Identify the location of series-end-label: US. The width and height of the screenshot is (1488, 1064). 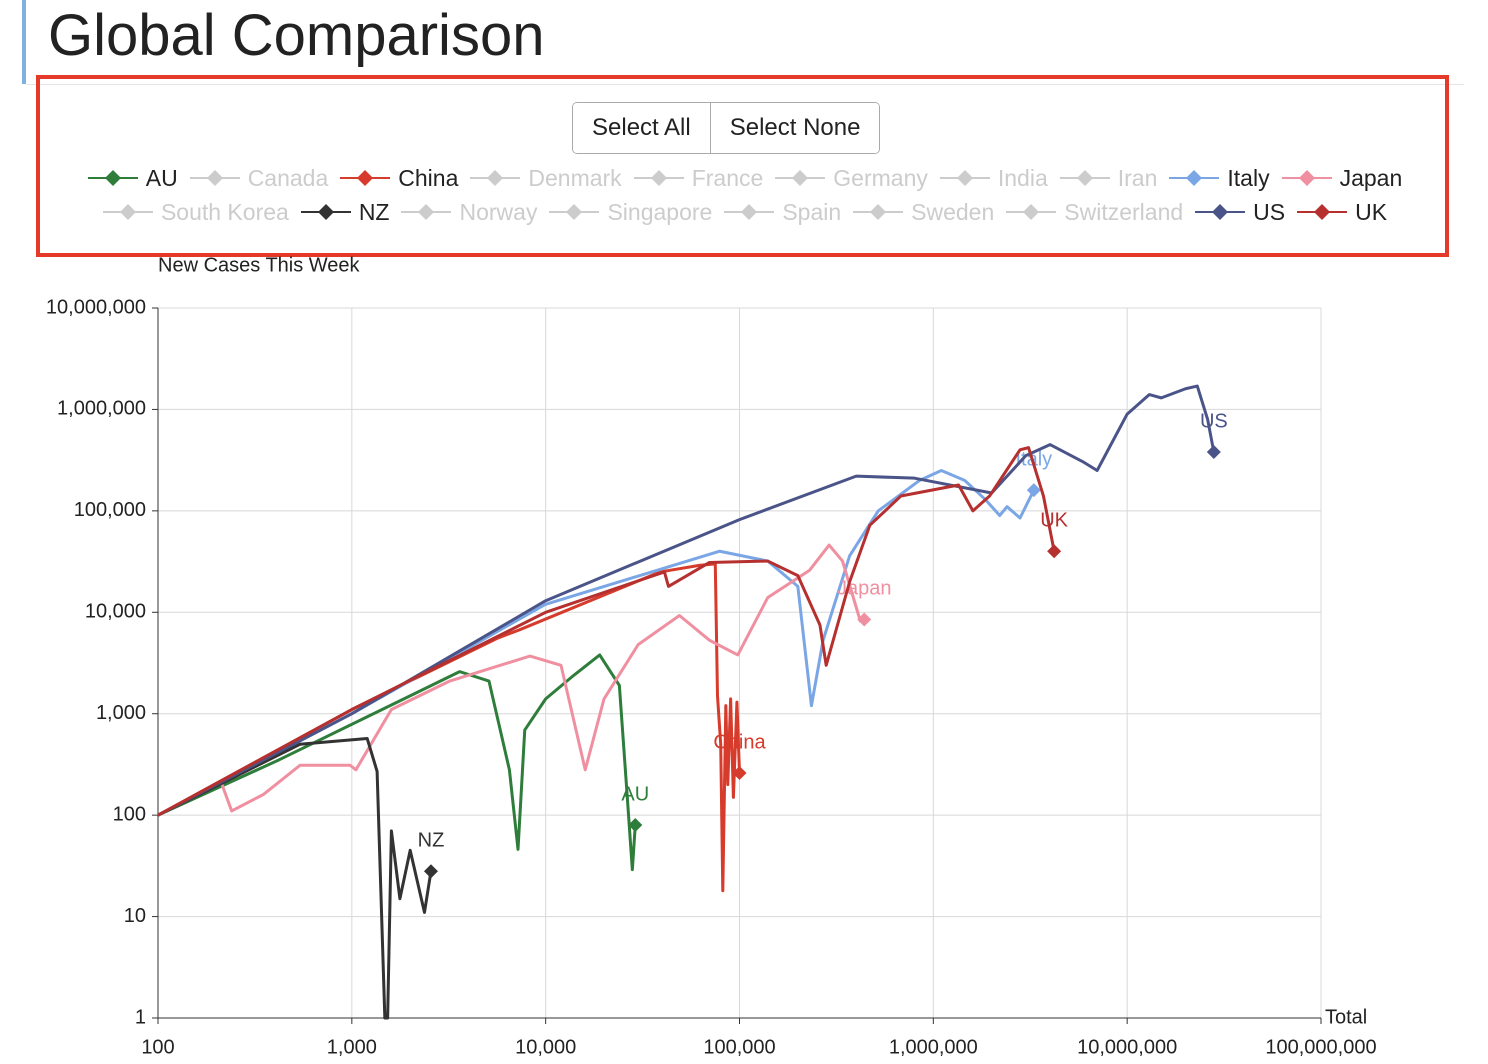
(1214, 421).